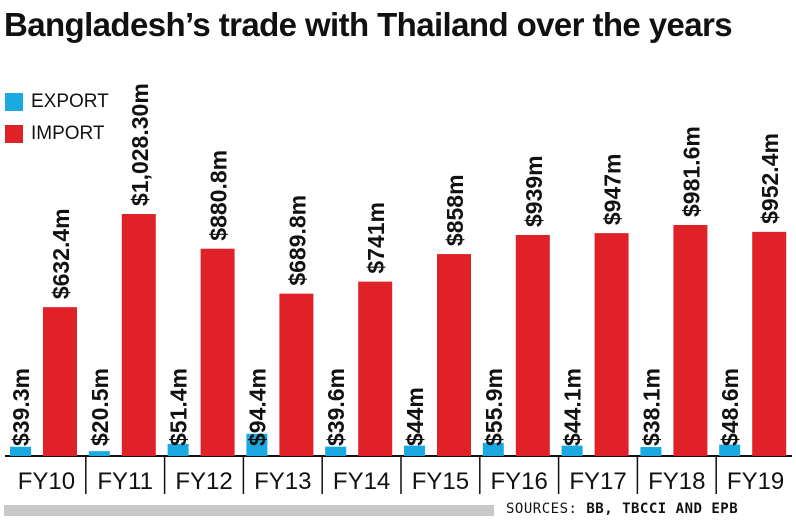 The image size is (796, 524). I want to click on bar-import-fy10, so click(60, 381).